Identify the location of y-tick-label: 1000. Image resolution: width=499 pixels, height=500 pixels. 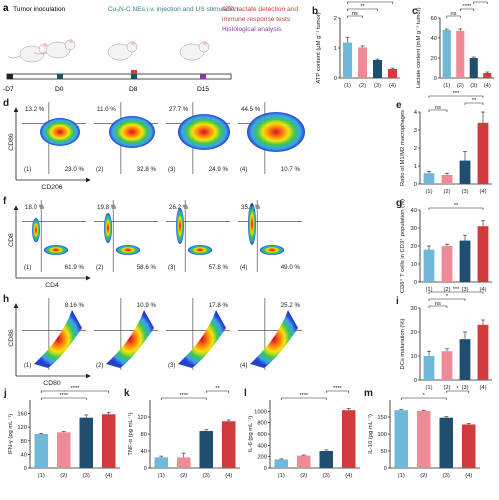
(260, 412).